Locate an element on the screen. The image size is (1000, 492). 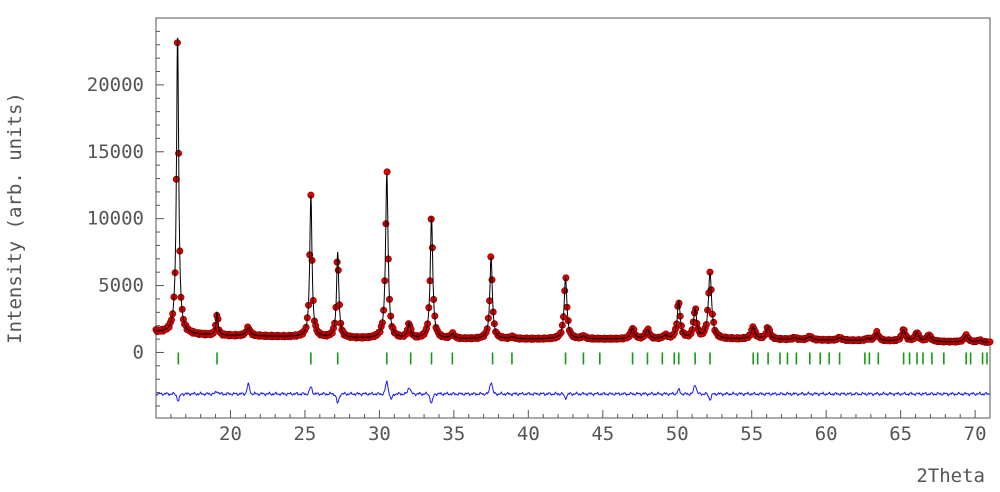
x-tick-label: 45 is located at coordinates (602, 434).